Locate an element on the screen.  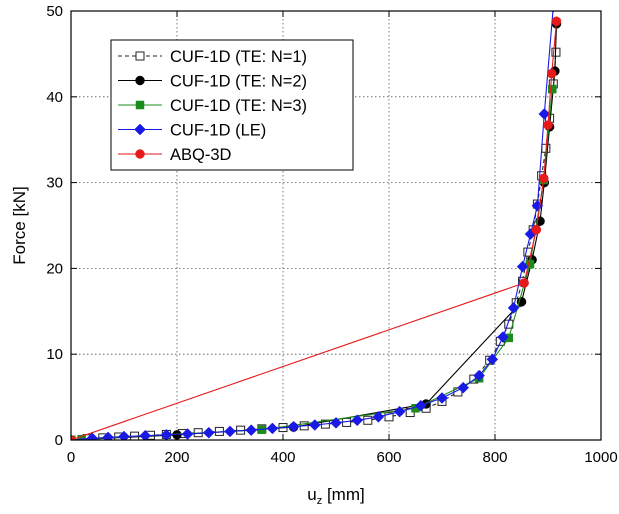
x-tick-label: 600 is located at coordinates (388, 457).